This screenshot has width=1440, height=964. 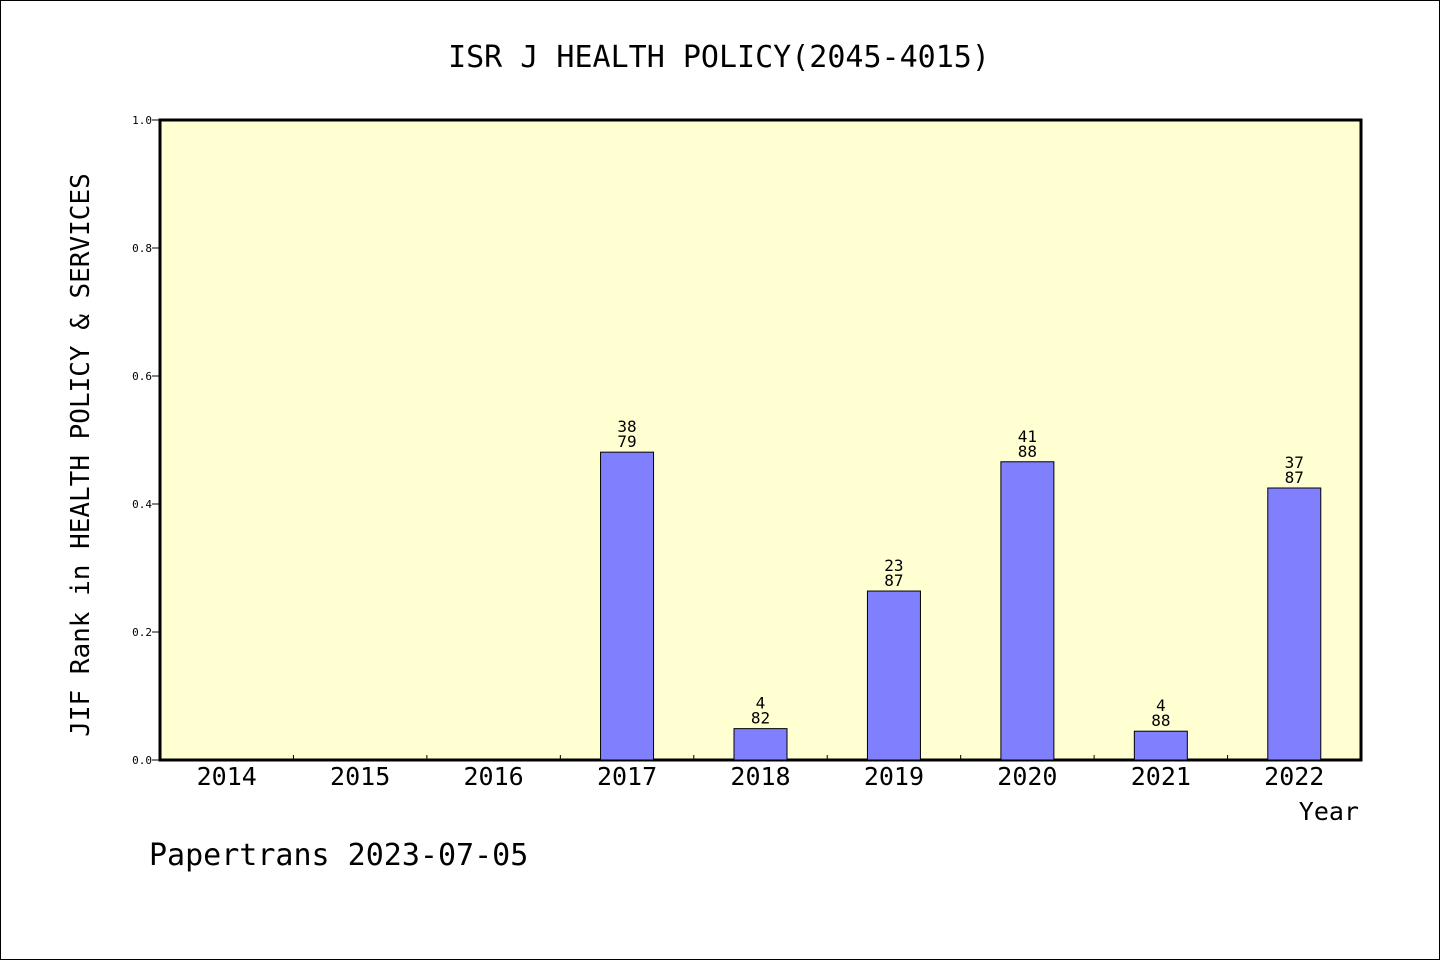 I want to click on bar-2017, so click(x=627, y=606).